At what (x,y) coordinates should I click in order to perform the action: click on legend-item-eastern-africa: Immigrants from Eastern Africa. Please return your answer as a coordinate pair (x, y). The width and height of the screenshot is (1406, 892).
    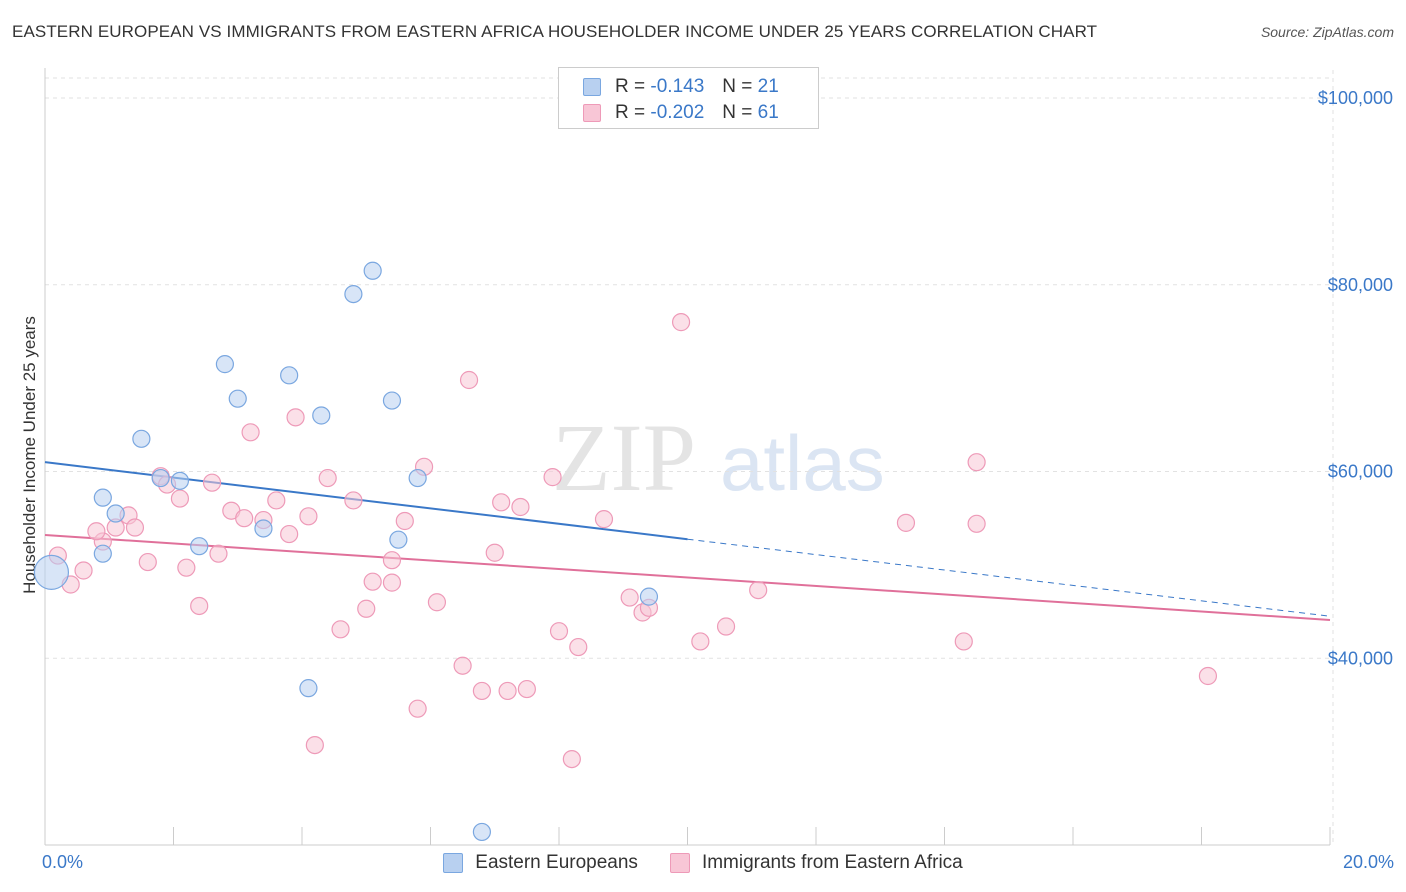
    Looking at the image, I should click on (816, 863).